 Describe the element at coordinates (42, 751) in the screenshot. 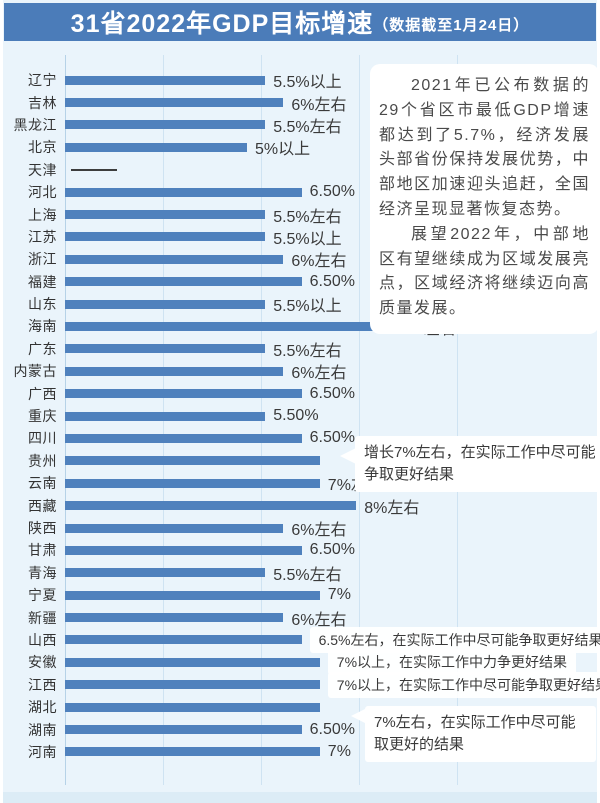

I see `province-label: 河南` at that location.